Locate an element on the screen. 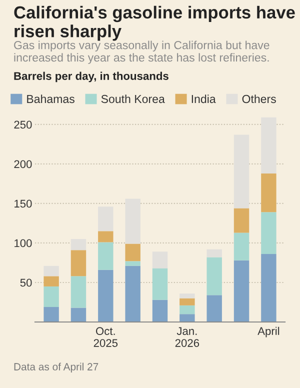 The width and height of the screenshot is (300, 388). x-tick-label: Jan. 2026 is located at coordinates (187, 337).